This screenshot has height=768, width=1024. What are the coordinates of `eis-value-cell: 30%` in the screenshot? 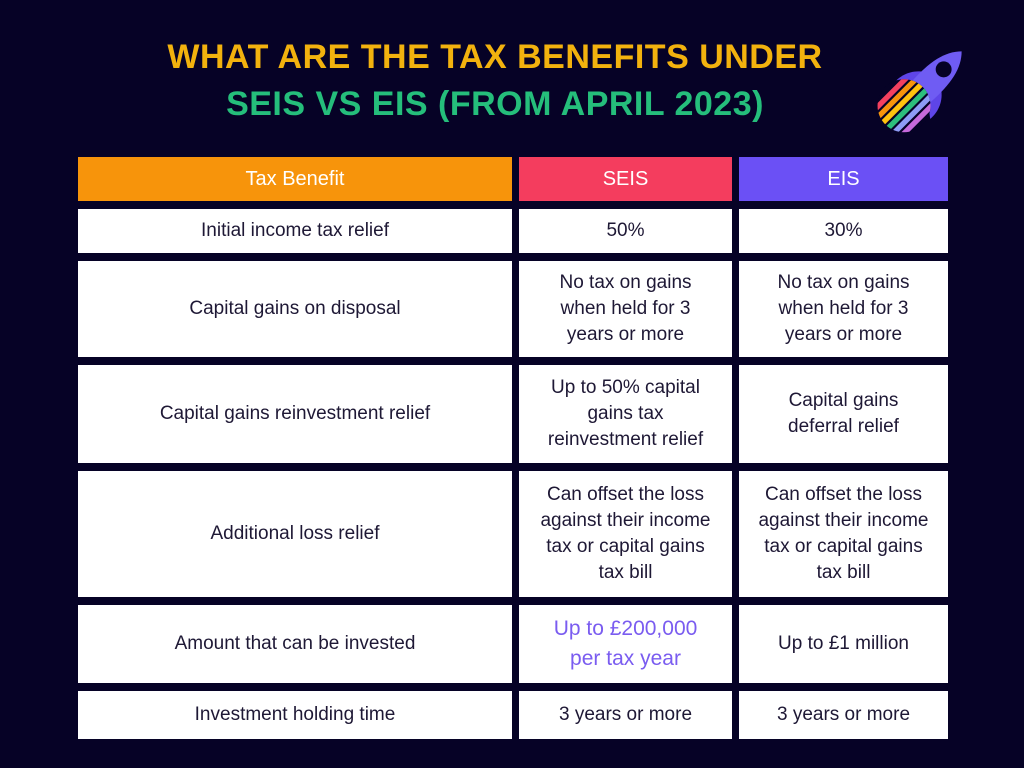 It's located at (843, 231).